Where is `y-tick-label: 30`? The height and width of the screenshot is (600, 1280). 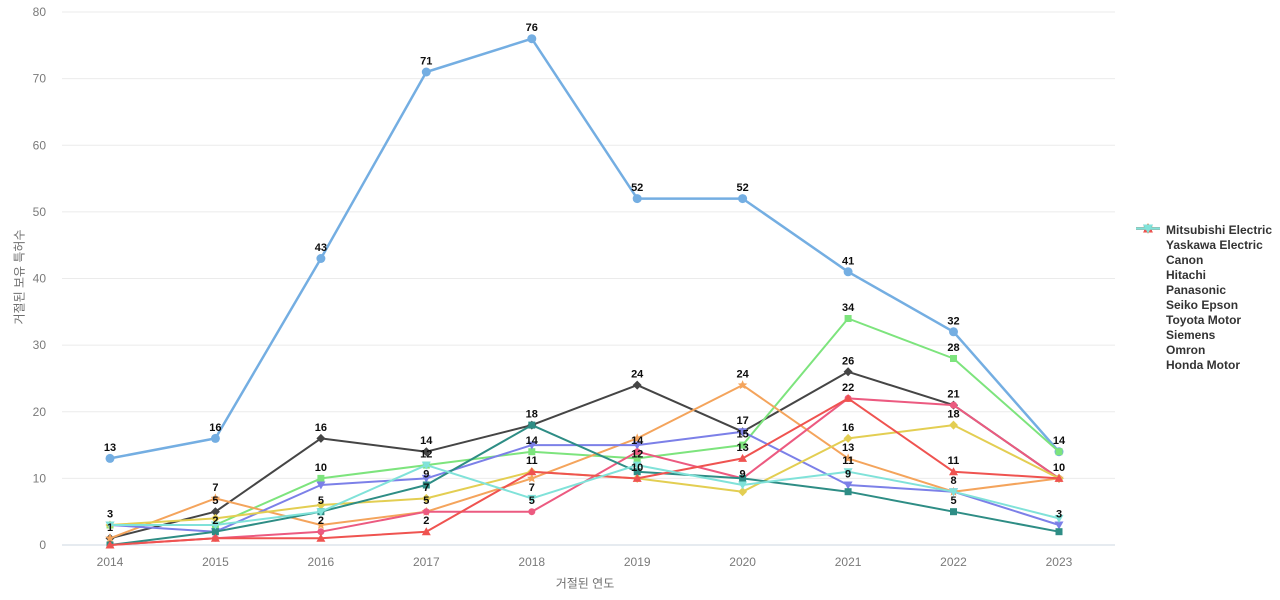 y-tick-label: 30 is located at coordinates (40, 345).